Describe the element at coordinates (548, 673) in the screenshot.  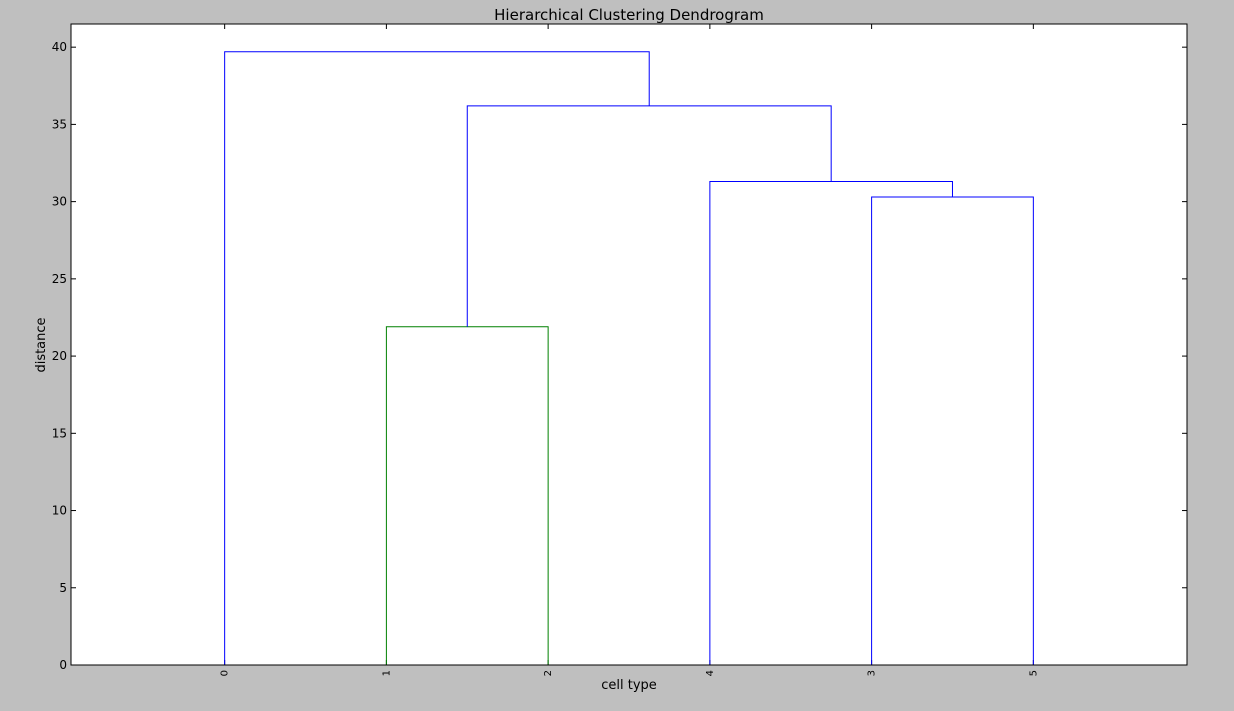
I see `x-tick-label: 2` at that location.